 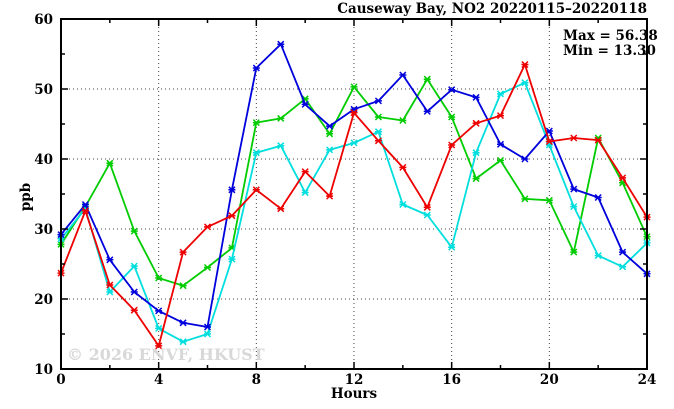 What do you see at coordinates (43, 160) in the screenshot?
I see `y-tick-label: 40` at bounding box center [43, 160].